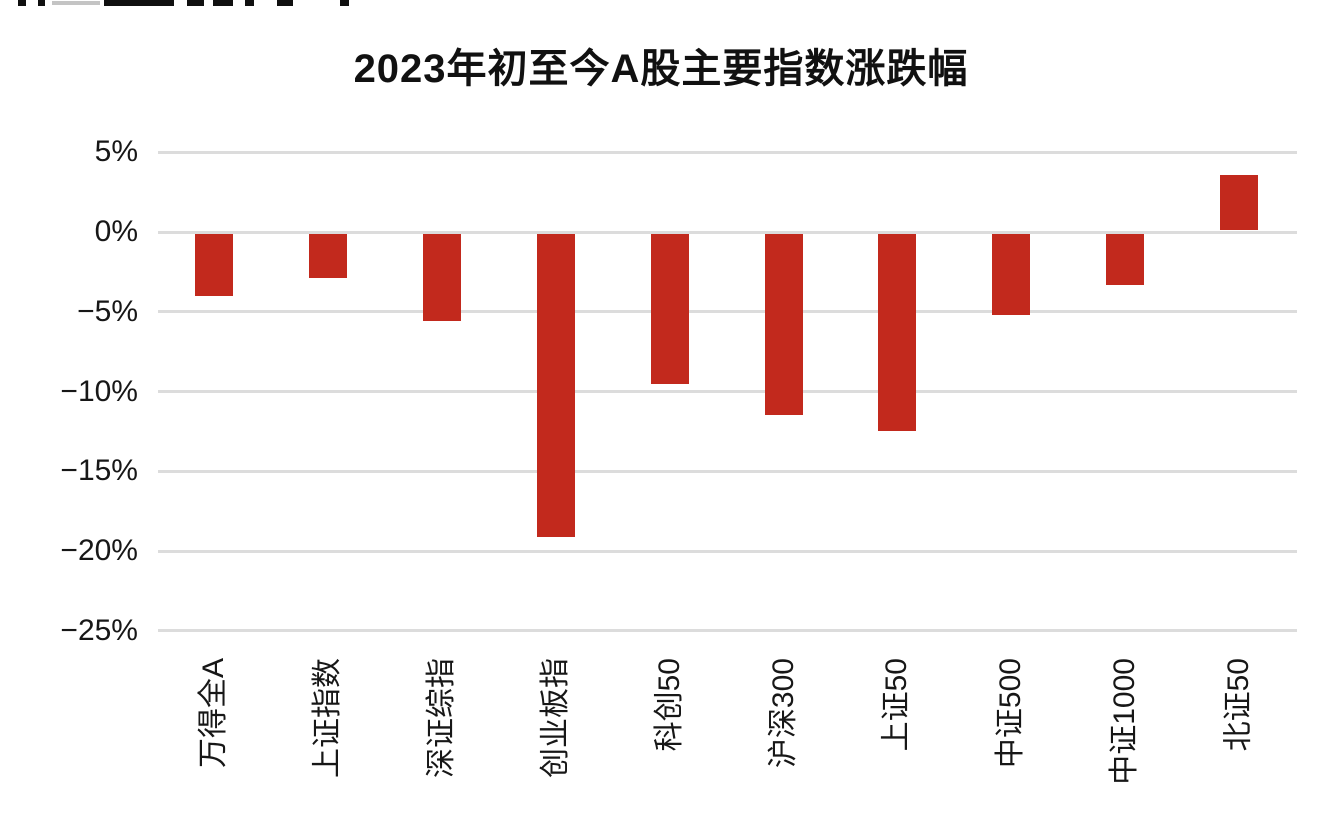 The height and width of the screenshot is (828, 1322). I want to click on x-category-label: 深证综指, so click(441, 718).